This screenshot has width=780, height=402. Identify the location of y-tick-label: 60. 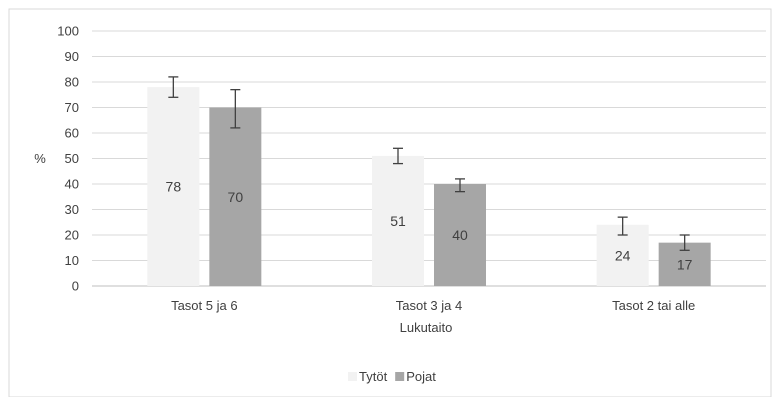
(72, 133).